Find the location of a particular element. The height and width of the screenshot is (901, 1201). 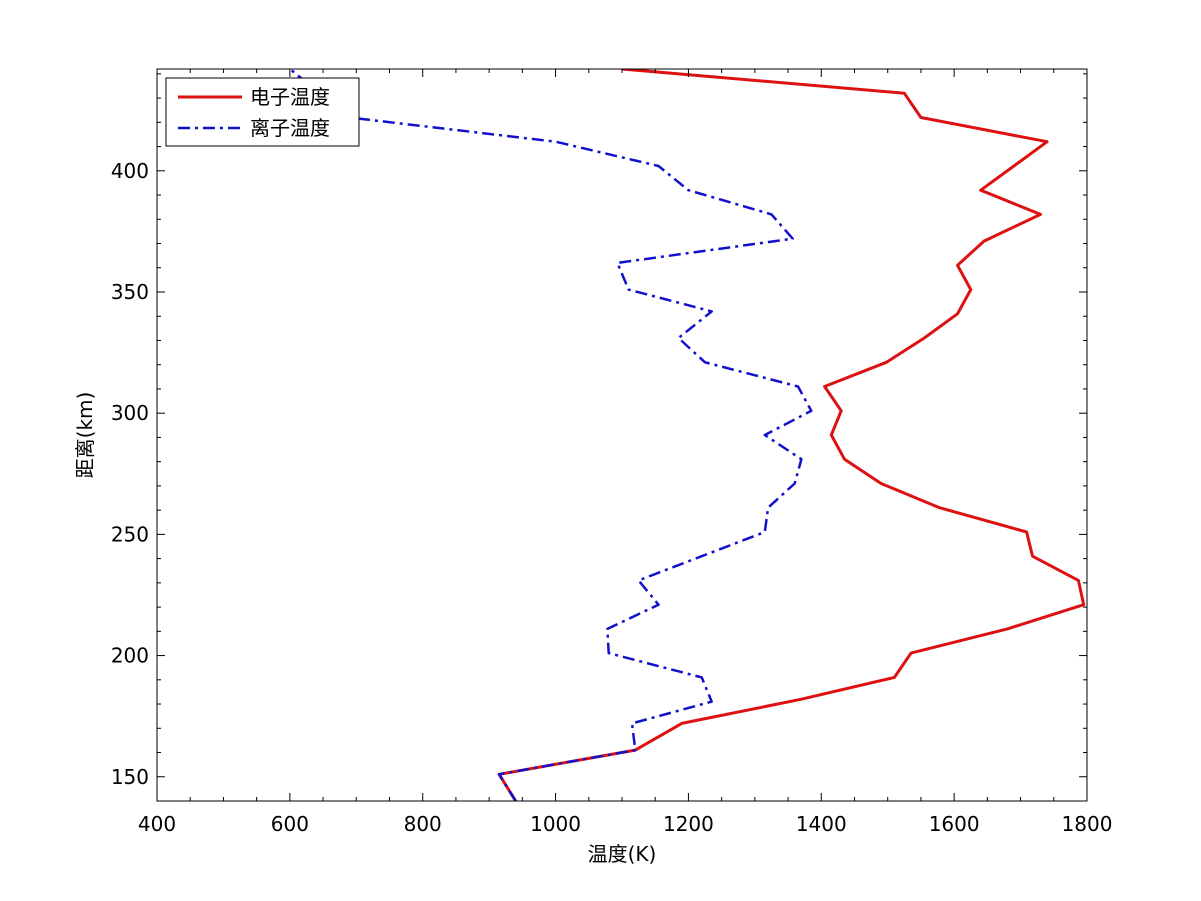

x-tick-label-5: 1400 is located at coordinates (821, 824).